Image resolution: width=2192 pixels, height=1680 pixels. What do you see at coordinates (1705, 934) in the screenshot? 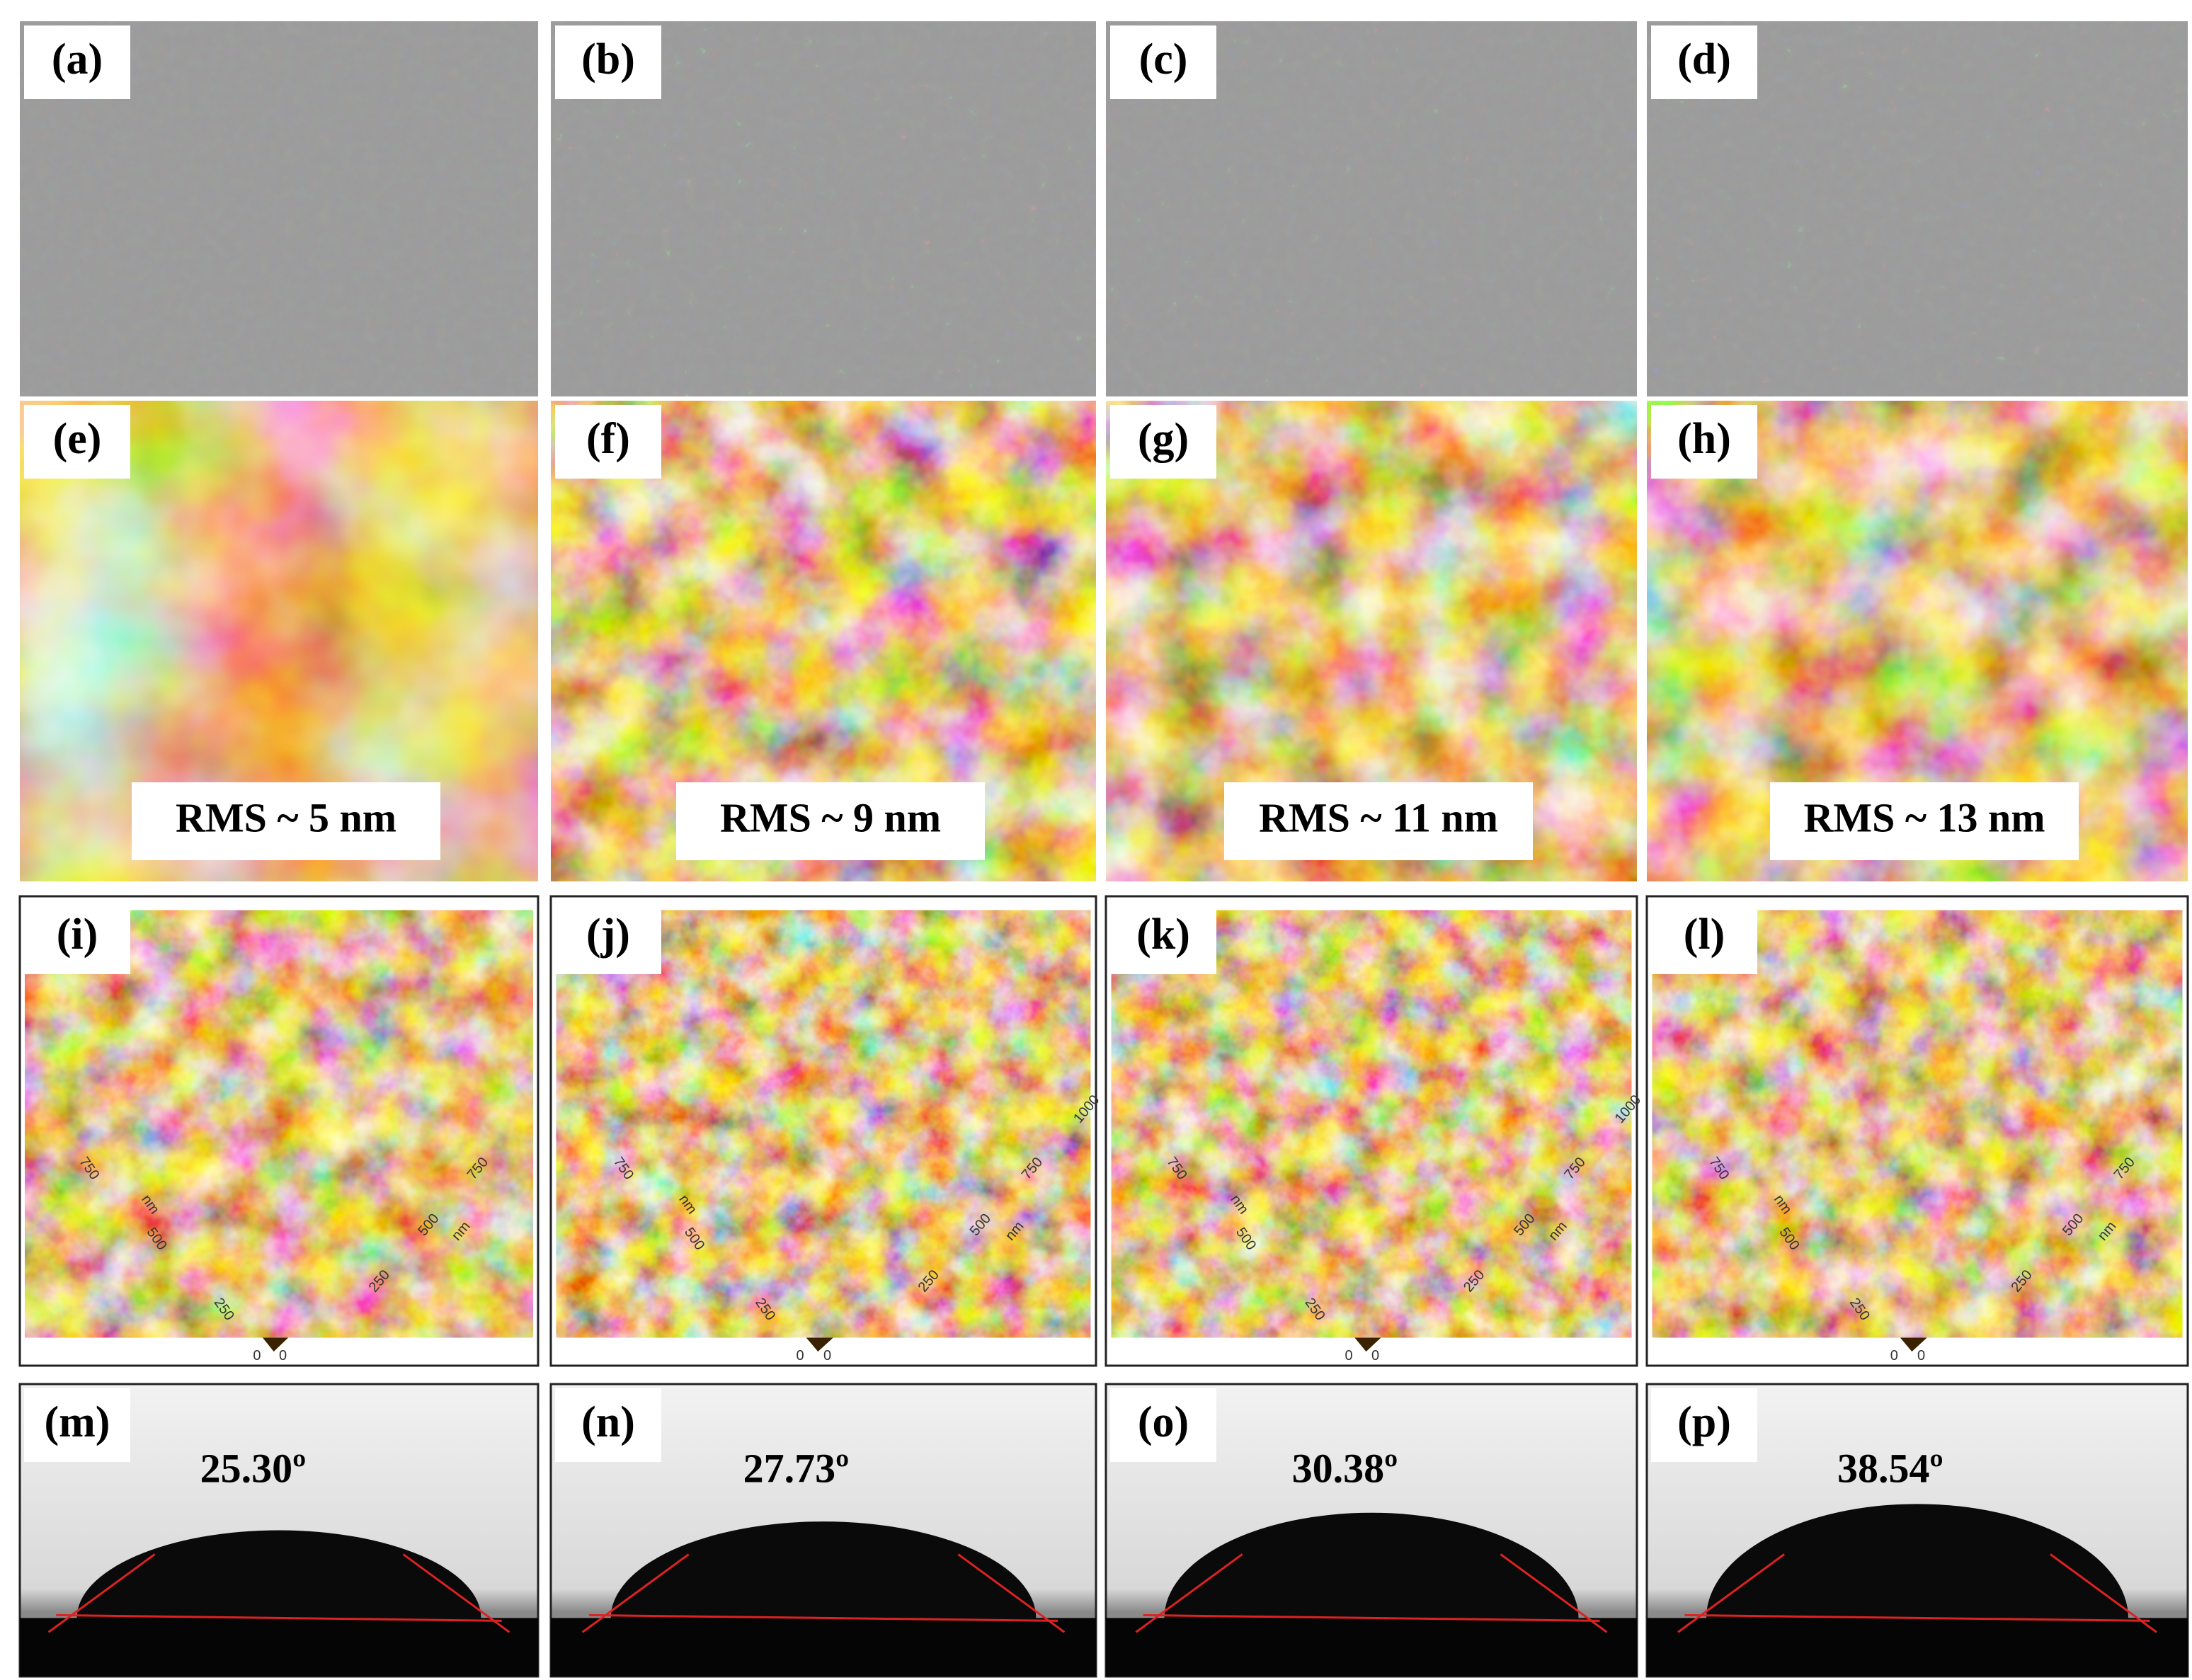
I see `panel-label: (l)` at bounding box center [1705, 934].